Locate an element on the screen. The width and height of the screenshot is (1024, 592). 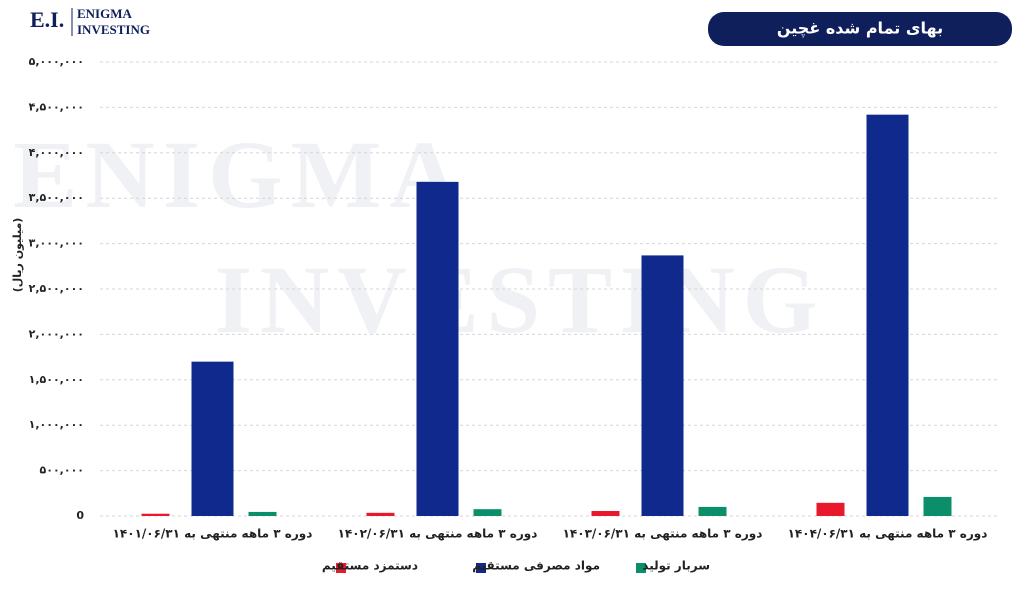
y-tick-label: ۲,۰۰۰,۰۰۰ is located at coordinates (56, 333).